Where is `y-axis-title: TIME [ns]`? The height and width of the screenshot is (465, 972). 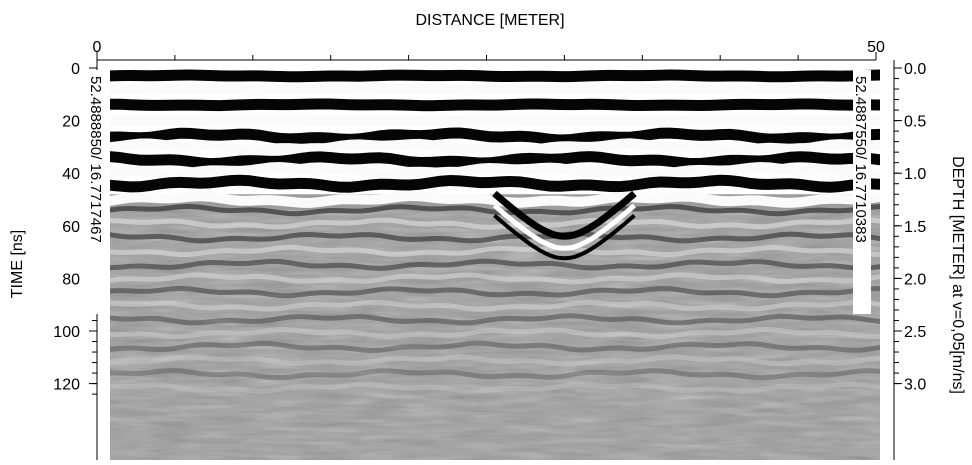
y-axis-title: TIME [ns] is located at coordinates (17, 264).